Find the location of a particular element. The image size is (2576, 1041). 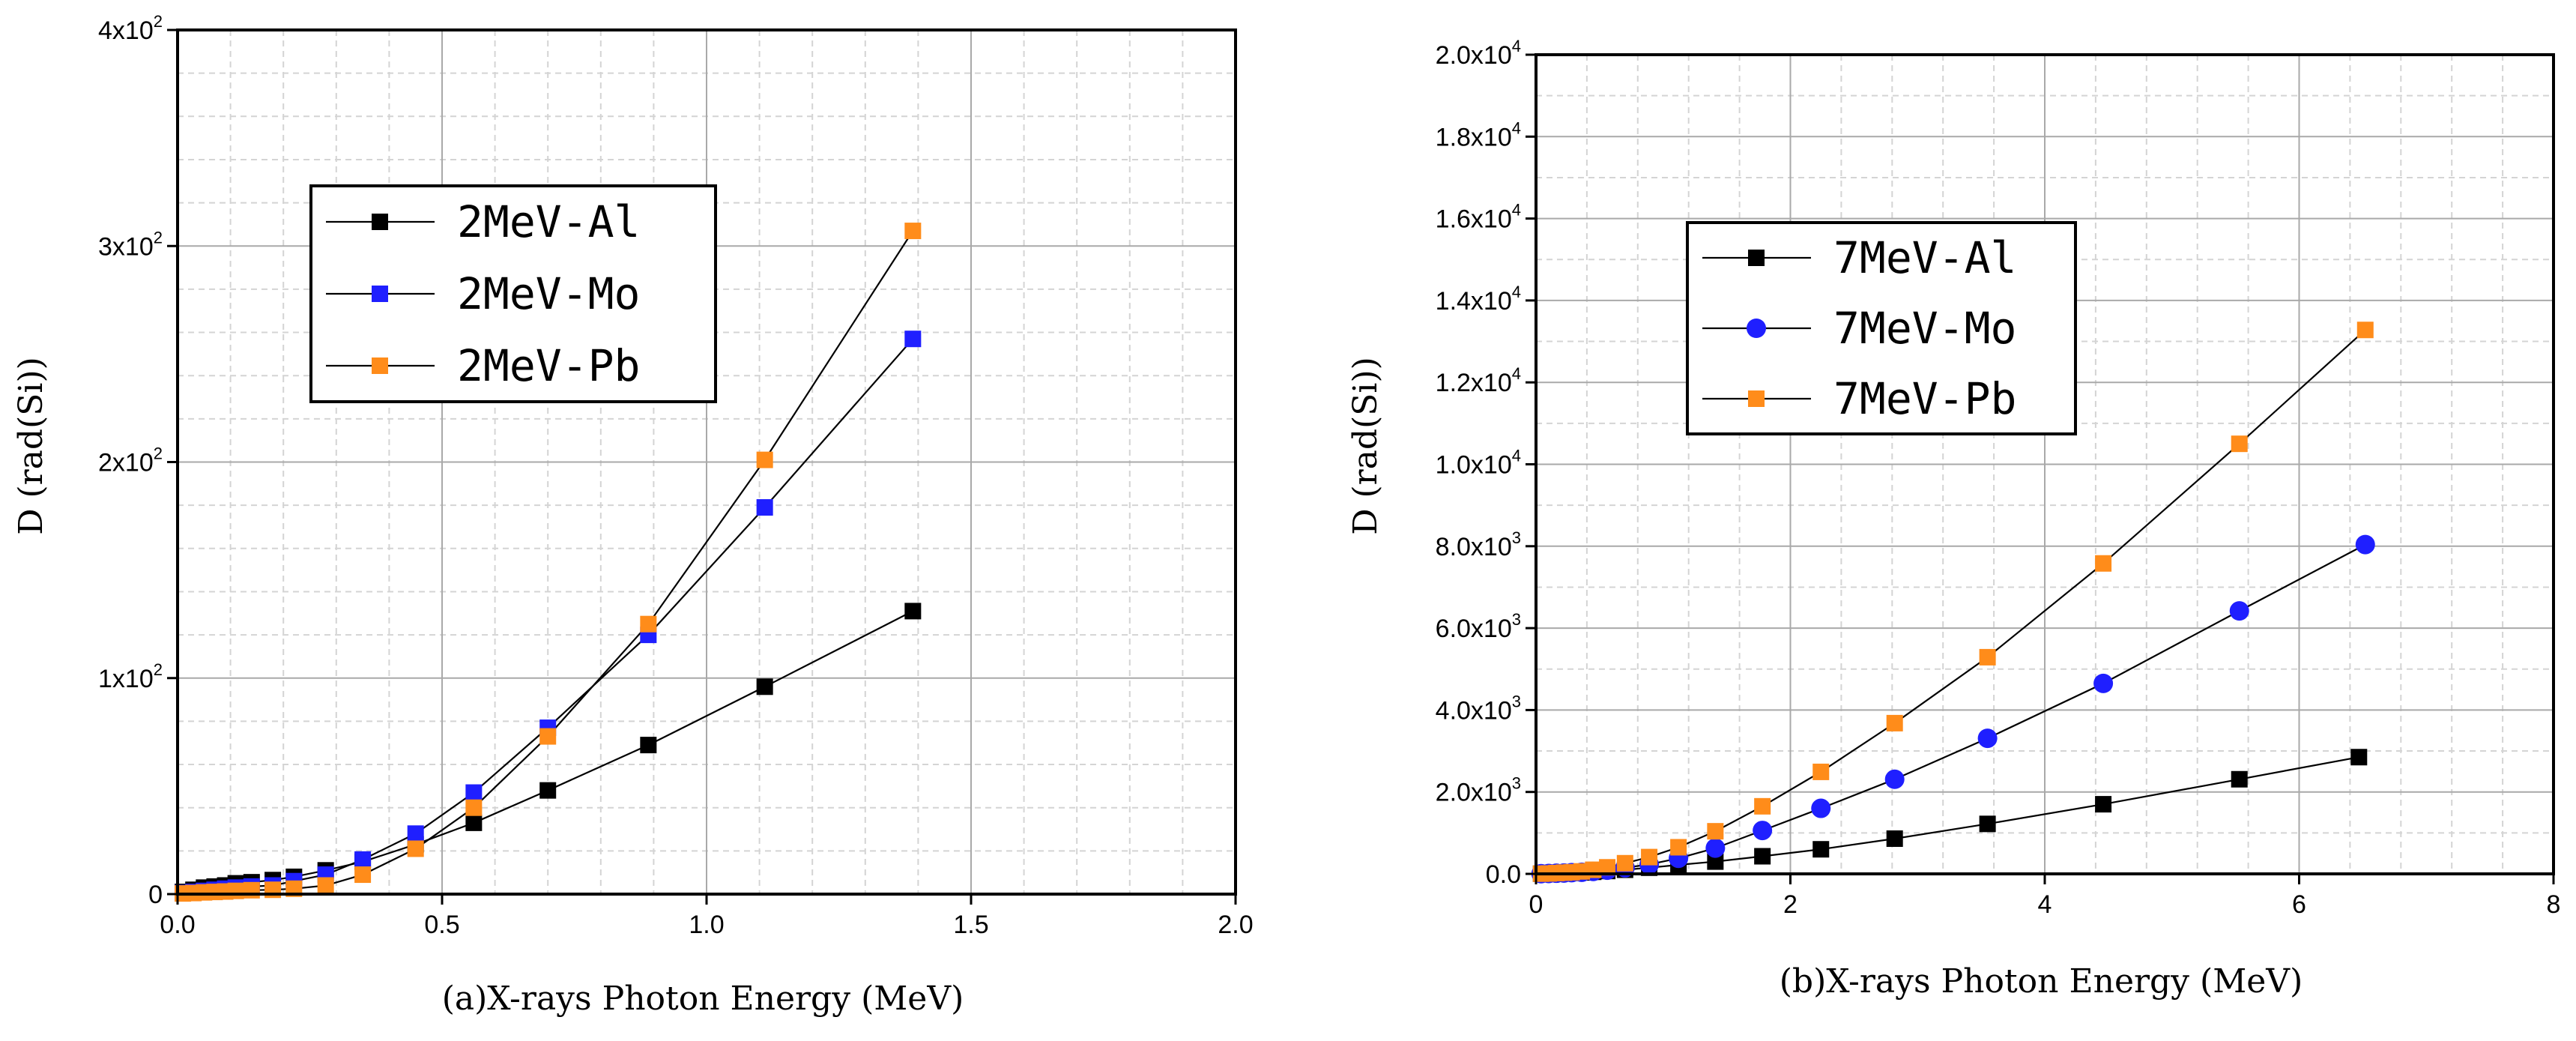

x-axis-title-a: (a)X-rays Photon Energy (MeV) is located at coordinates (703, 999).